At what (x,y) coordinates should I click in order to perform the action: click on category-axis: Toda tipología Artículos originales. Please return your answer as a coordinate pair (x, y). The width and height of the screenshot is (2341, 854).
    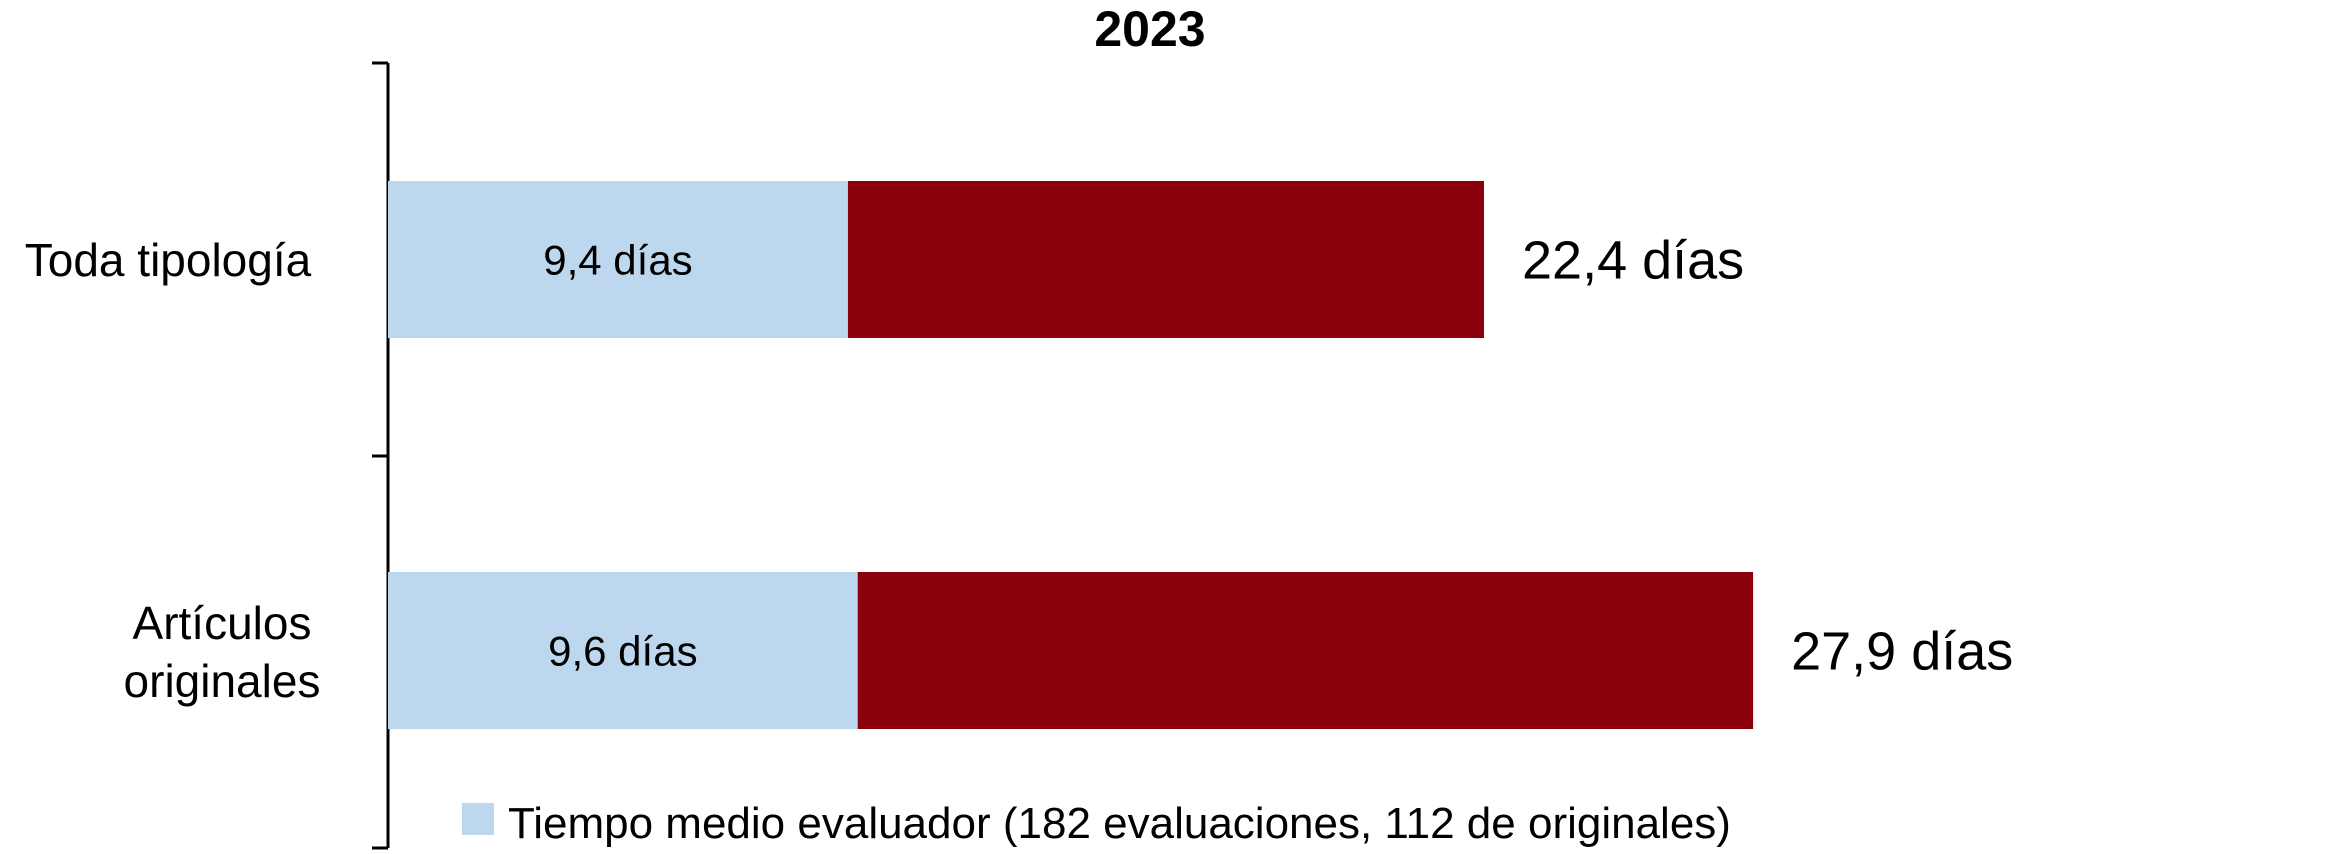
    Looking at the image, I should click on (207, 455).